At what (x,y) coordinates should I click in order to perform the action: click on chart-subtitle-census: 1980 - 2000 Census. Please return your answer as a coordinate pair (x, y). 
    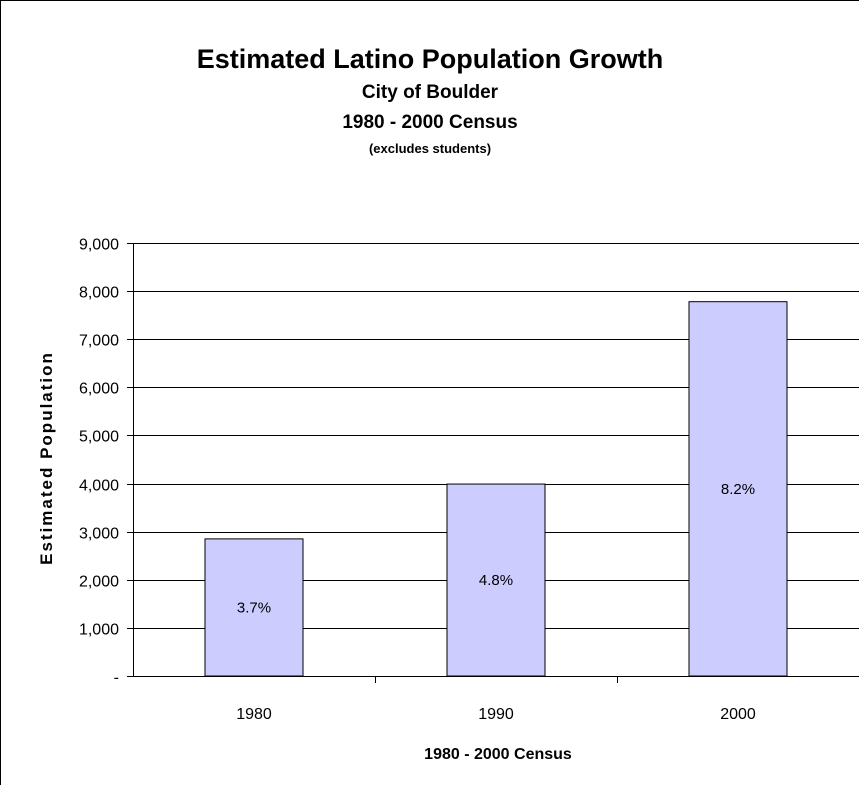
    Looking at the image, I should click on (430, 122).